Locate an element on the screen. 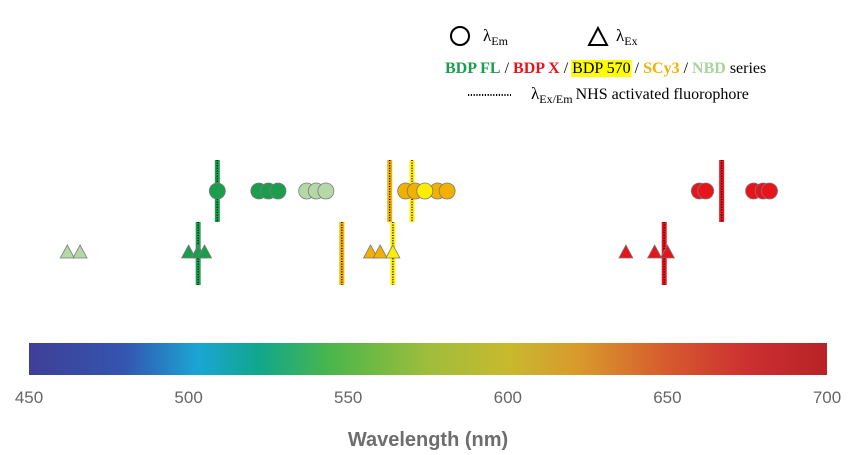 The image size is (860, 455). legend-series-segment: BDP 570 is located at coordinates (601, 68).